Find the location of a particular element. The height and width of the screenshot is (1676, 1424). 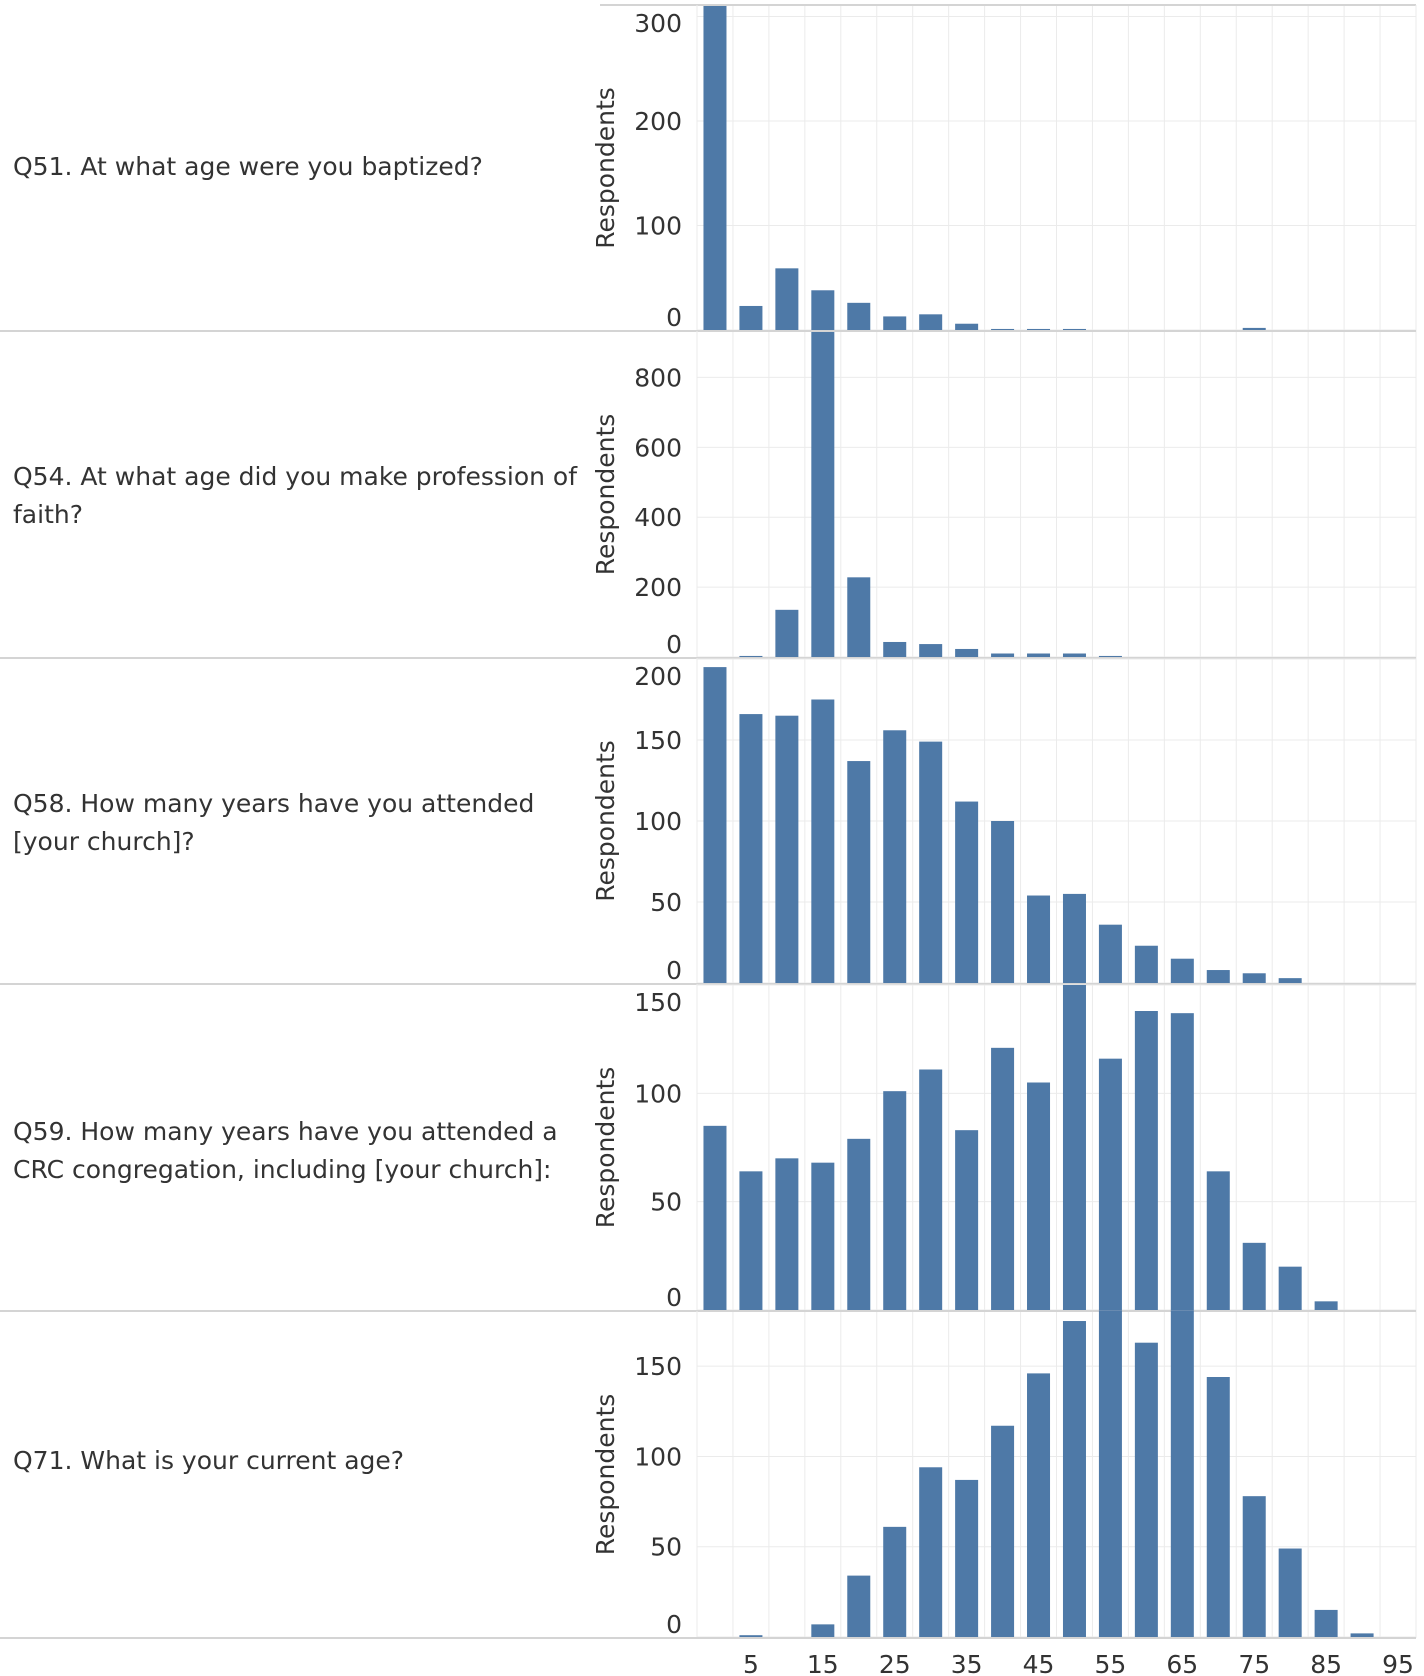

x-tick-label: 65 is located at coordinates (1182, 1663).